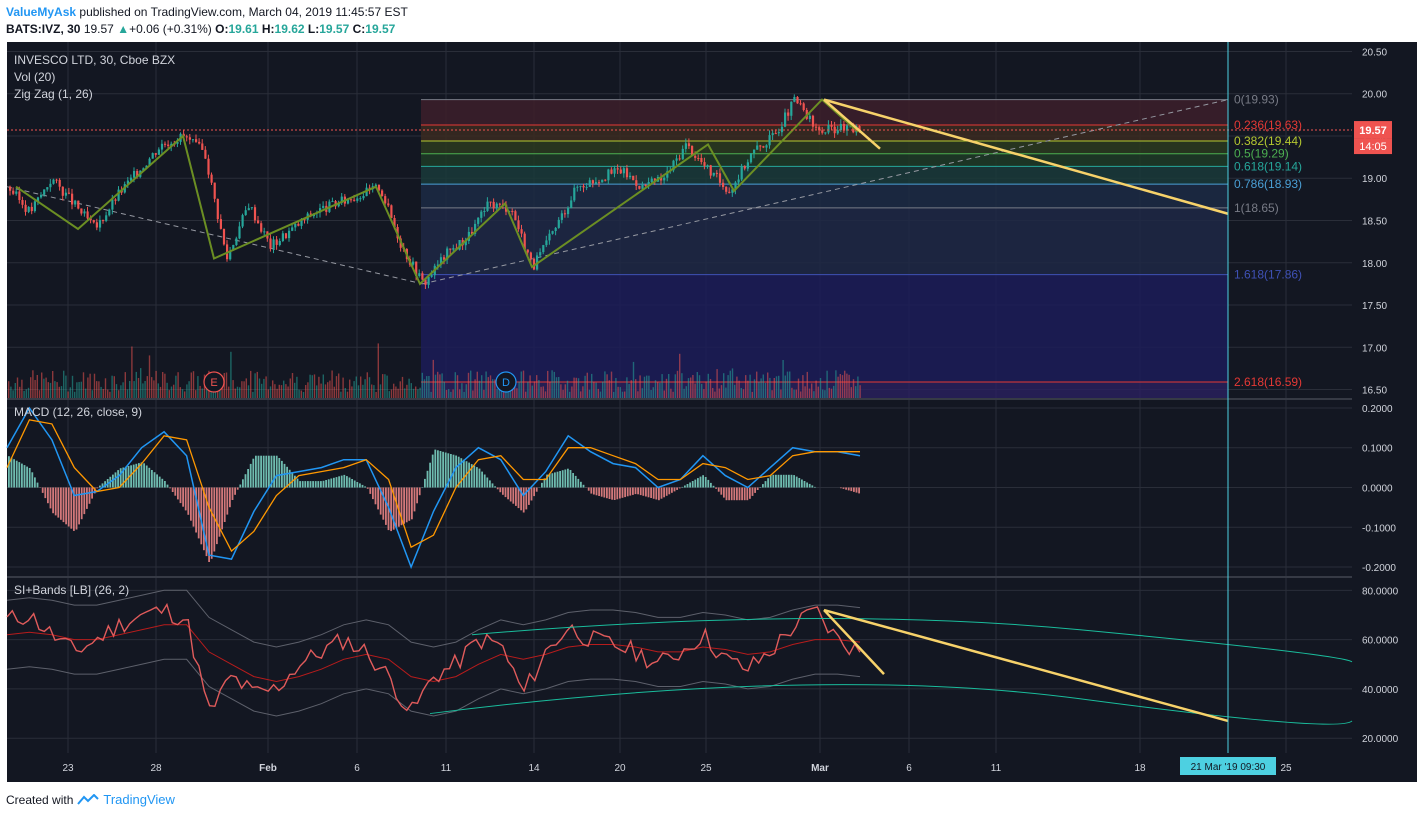 The width and height of the screenshot is (1417, 817). Describe the element at coordinates (824, 147) in the screenshot. I see `fib-zone` at that location.